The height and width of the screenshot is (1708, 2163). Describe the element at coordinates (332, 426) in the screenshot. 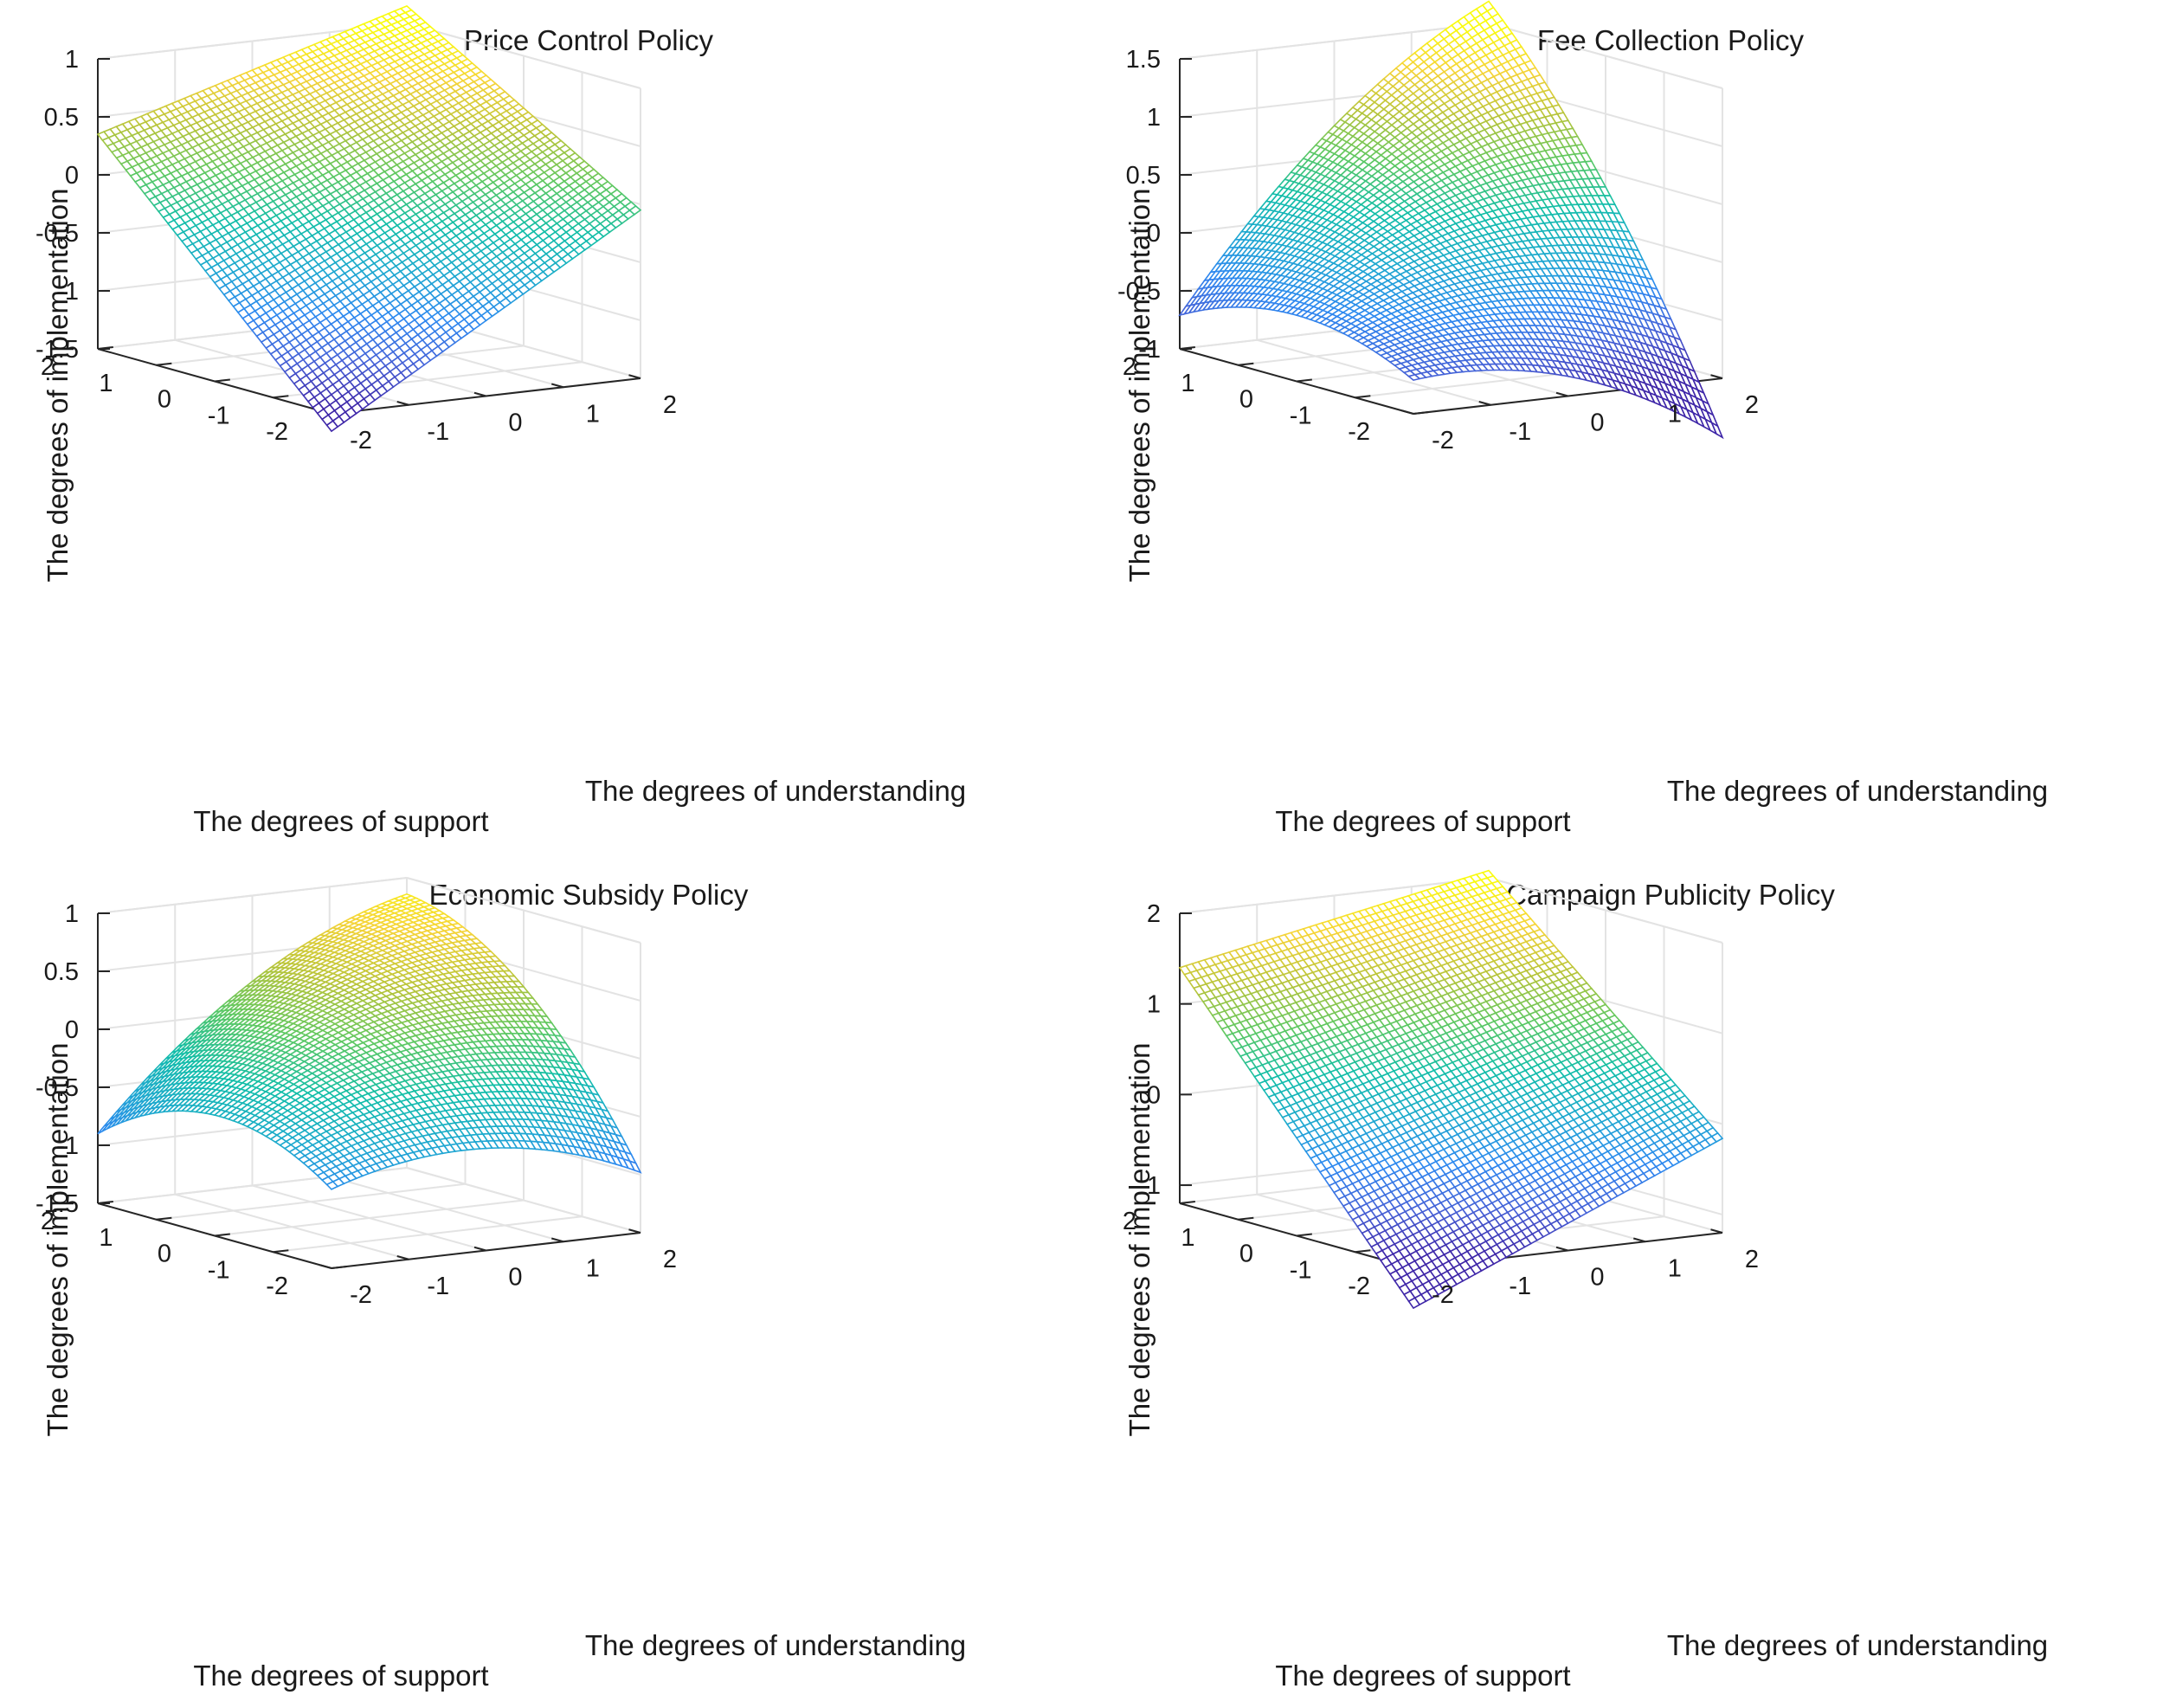

I see `mesh-cell` at that location.